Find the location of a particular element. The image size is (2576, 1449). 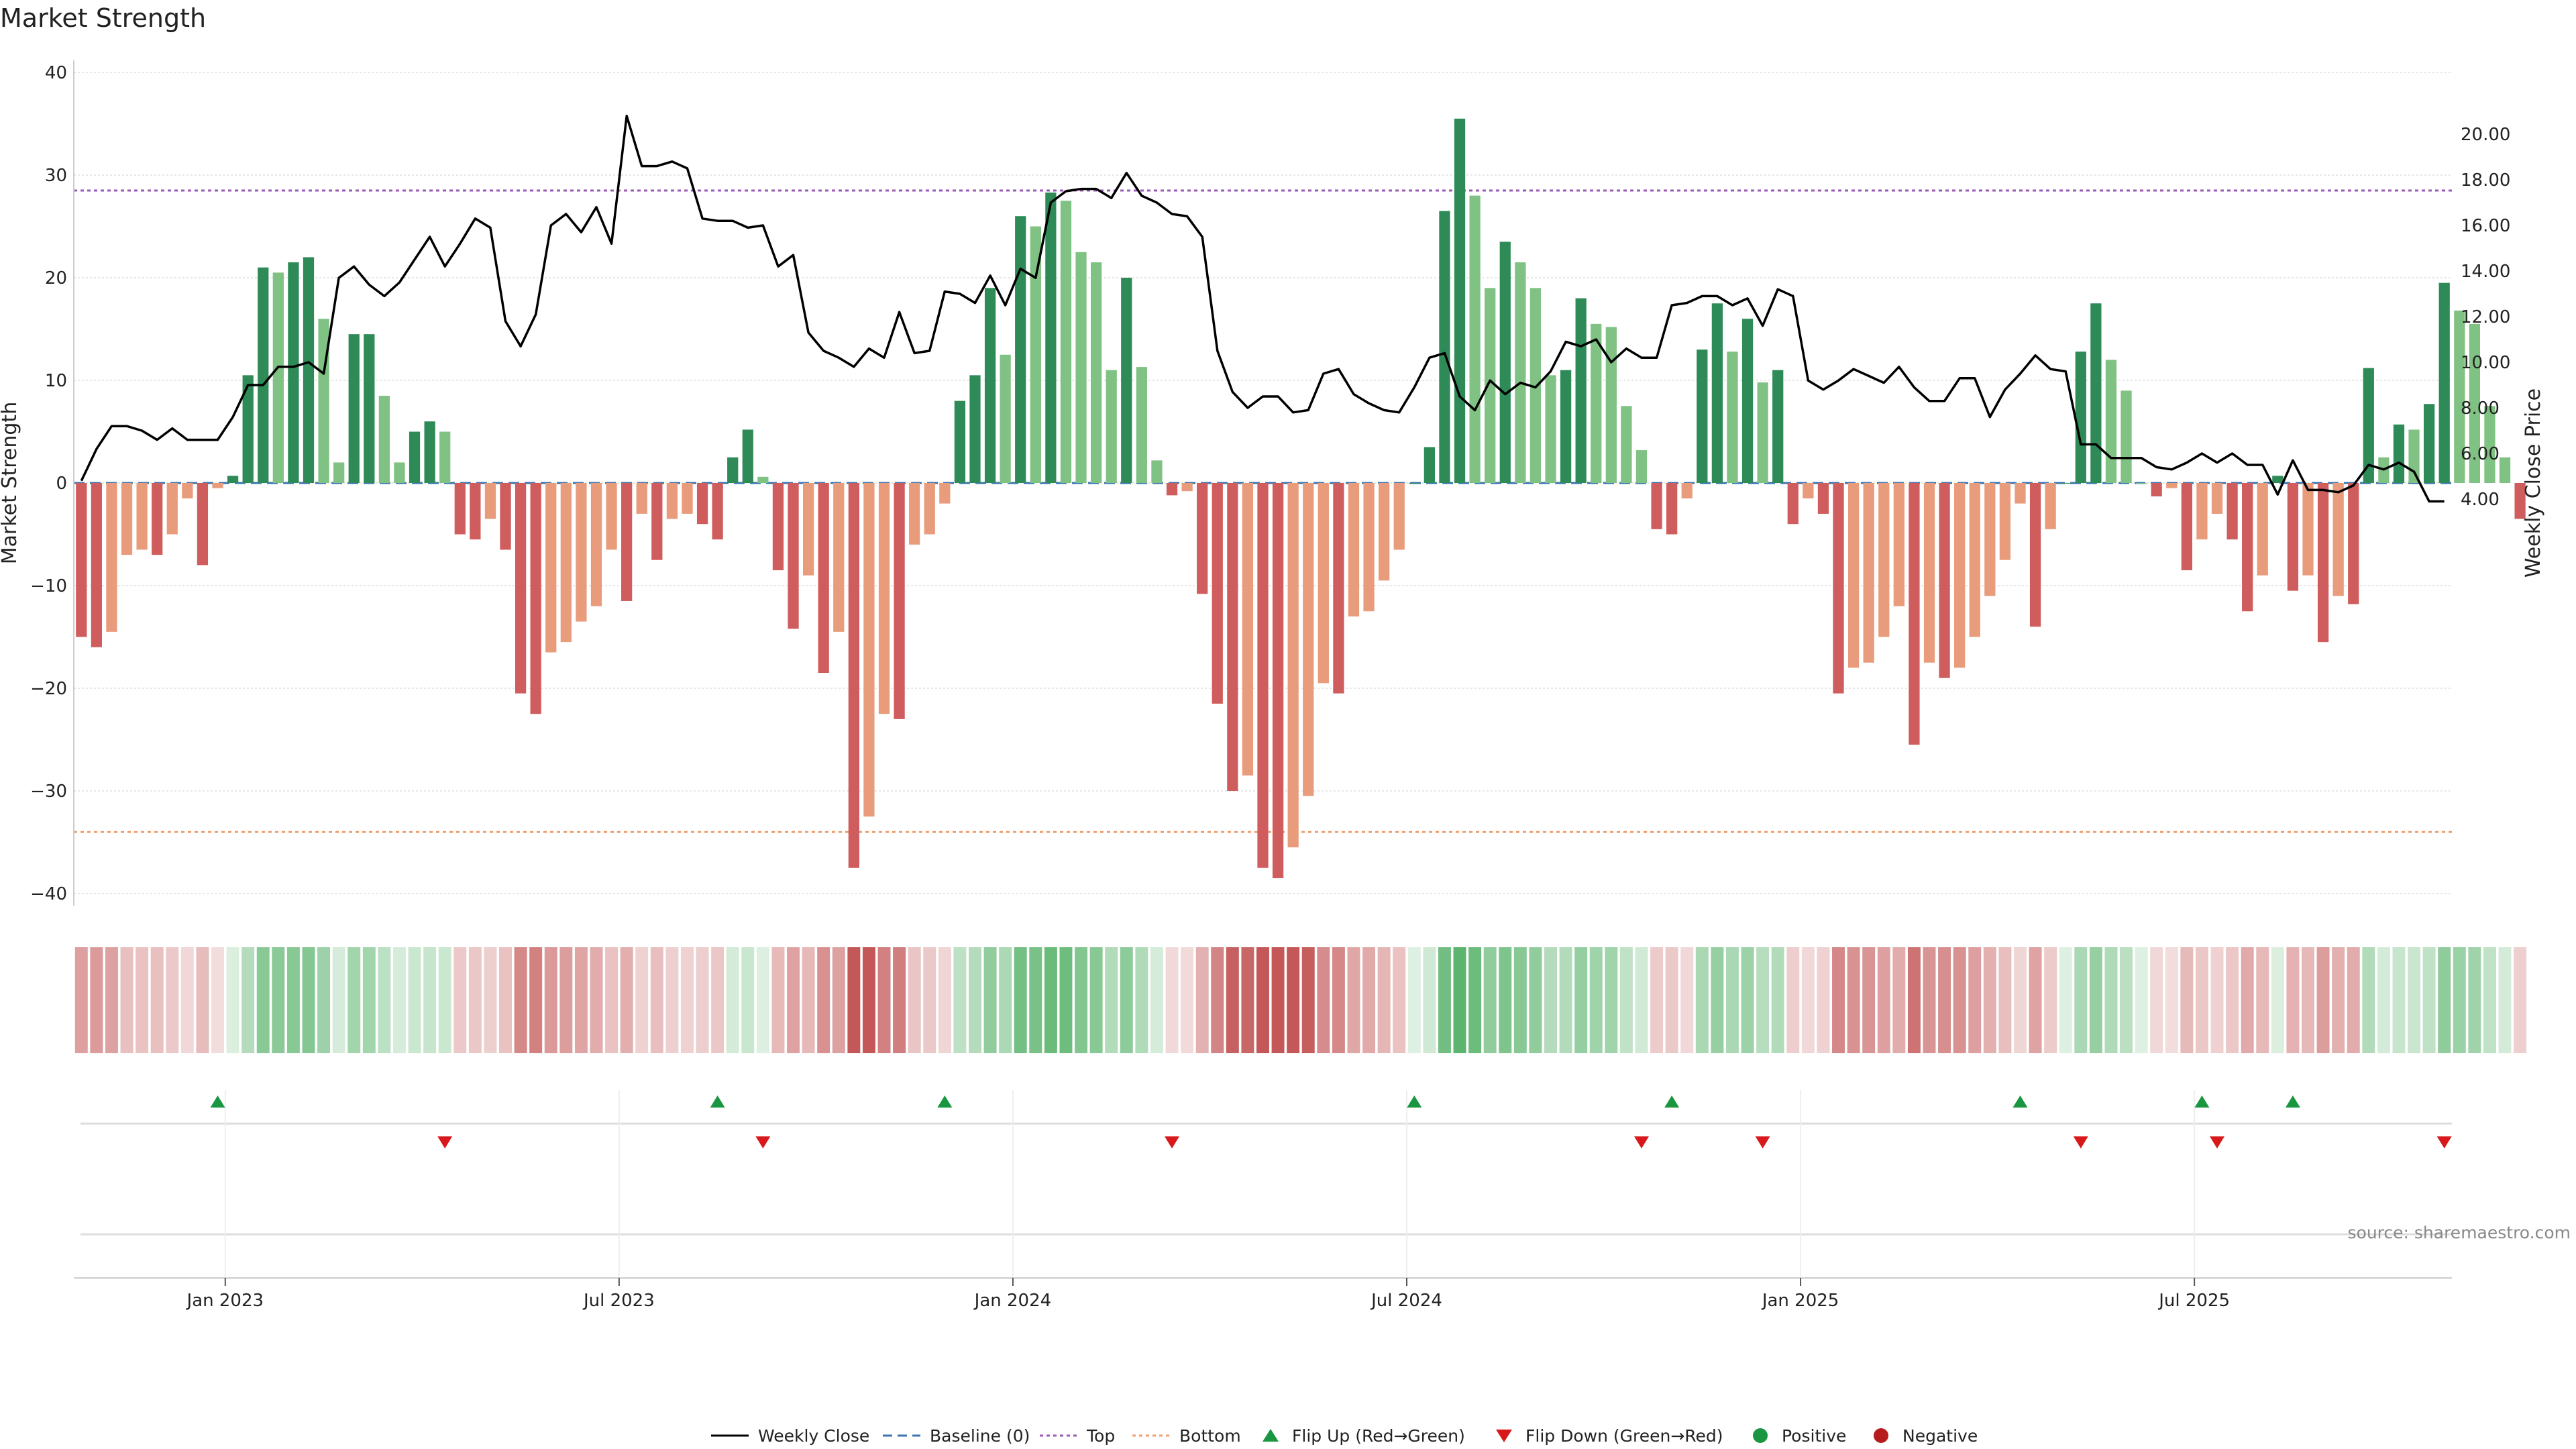

x-tick-label: Jan 2024 is located at coordinates (1012, 1301).